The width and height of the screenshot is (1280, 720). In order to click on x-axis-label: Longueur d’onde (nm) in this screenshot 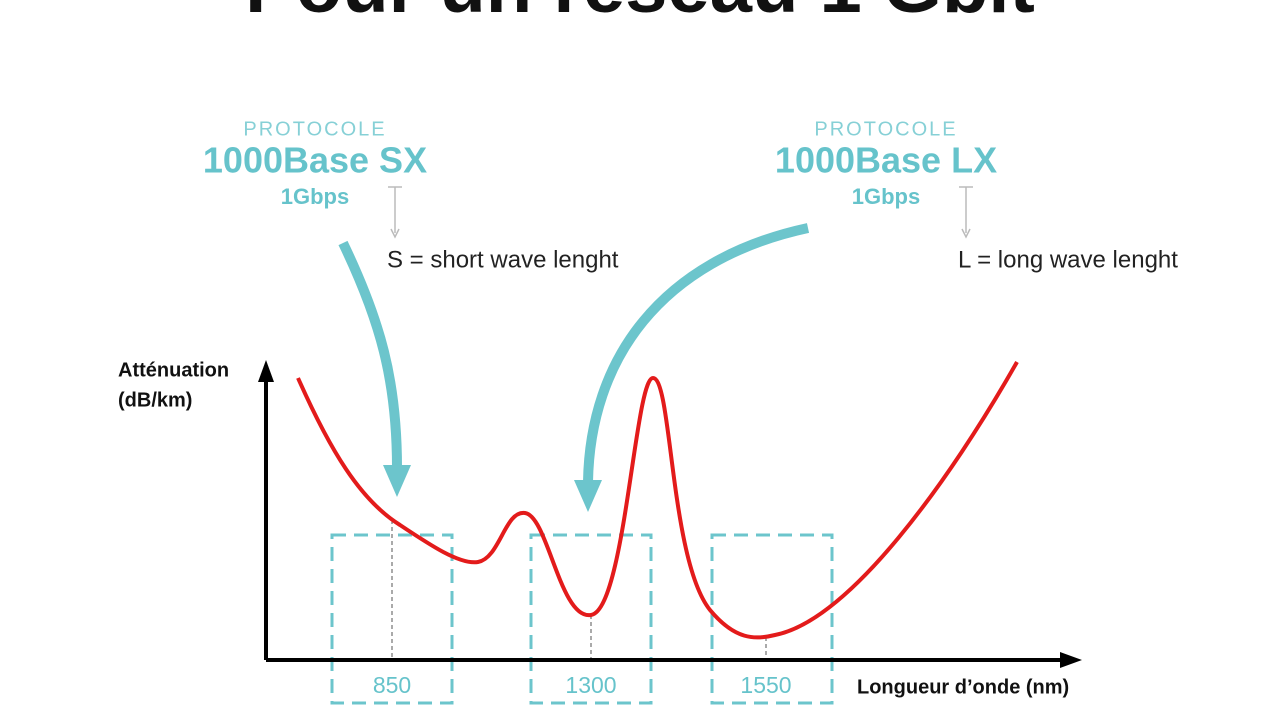, I will do `click(963, 687)`.